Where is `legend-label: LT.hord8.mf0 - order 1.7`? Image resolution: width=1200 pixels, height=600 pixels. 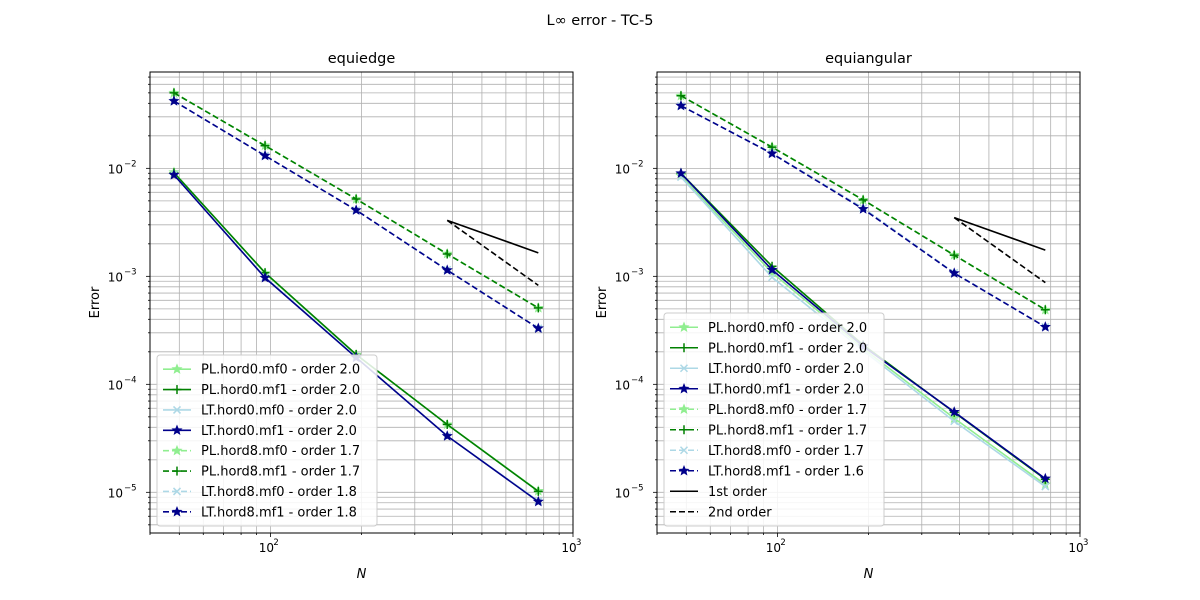 legend-label: LT.hord8.mf0 - order 1.7 is located at coordinates (786, 451).